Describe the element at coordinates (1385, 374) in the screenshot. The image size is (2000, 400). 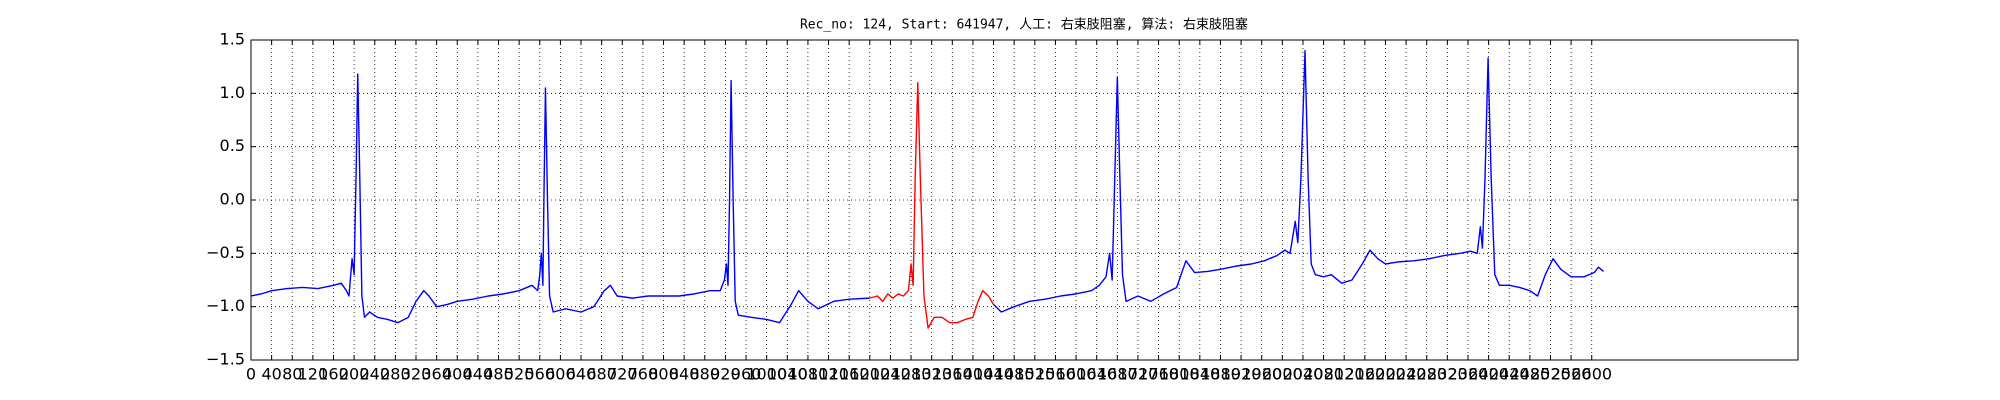
I see `x-tick-label: 2200` at that location.